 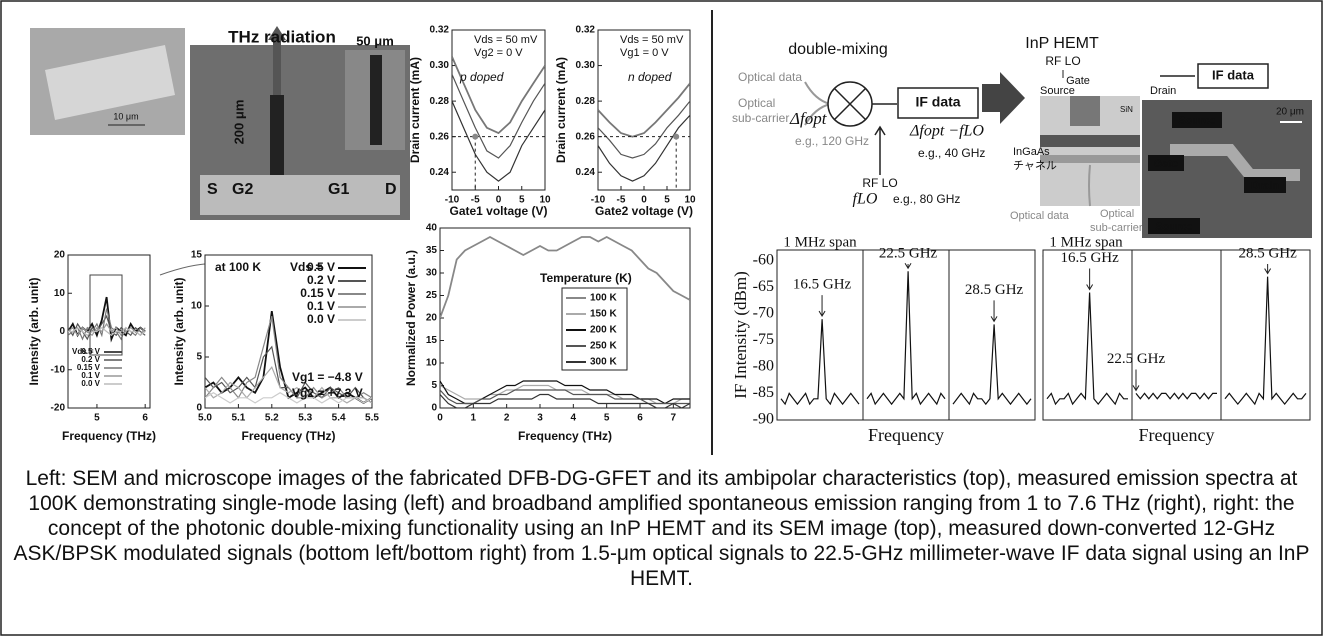 What do you see at coordinates (1089, 185) in the screenshot?
I see `fiber` at bounding box center [1089, 185].